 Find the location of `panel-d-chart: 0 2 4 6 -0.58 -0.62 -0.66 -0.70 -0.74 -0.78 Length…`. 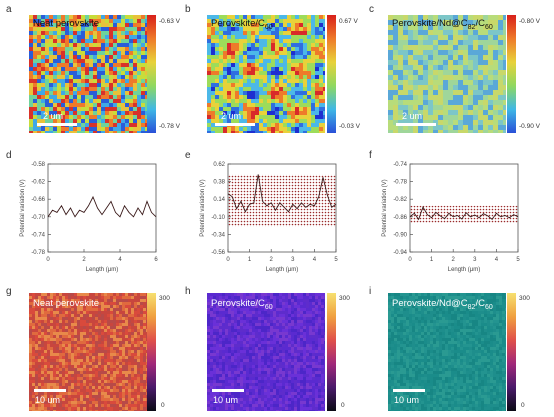

panel-d-chart: 0 2 4 6 -0.58 -0.62 -0.66 -0.70 -0.74 -0.78 Length… is located at coordinates (89, 217).